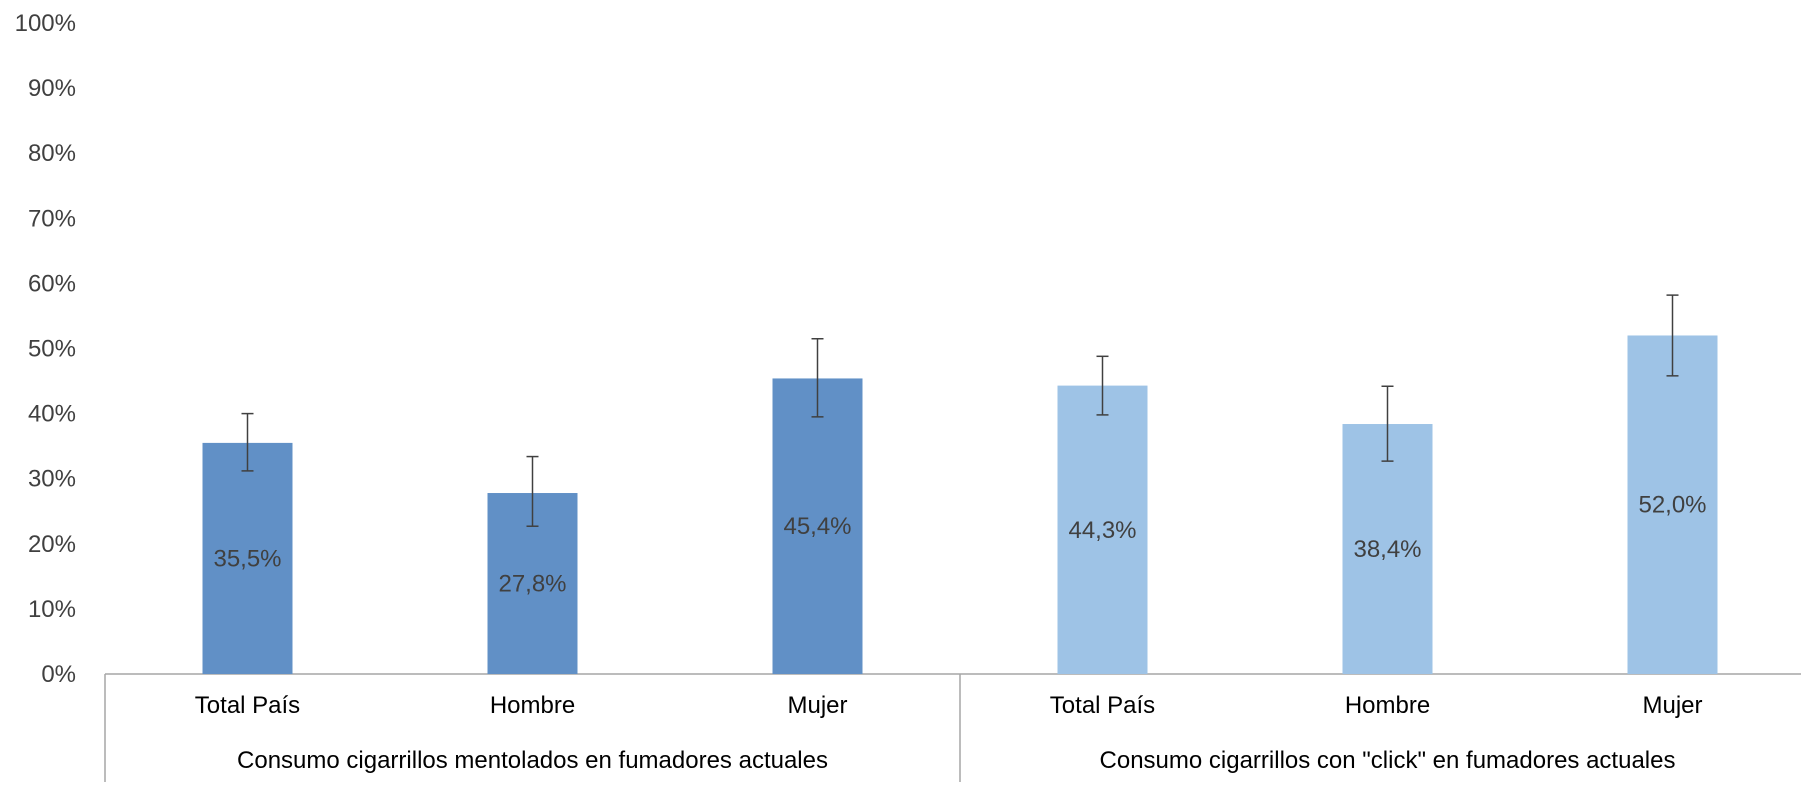 This screenshot has height=787, width=1801. Describe the element at coordinates (52, 479) in the screenshot. I see `y-tick-label: 30%` at that location.